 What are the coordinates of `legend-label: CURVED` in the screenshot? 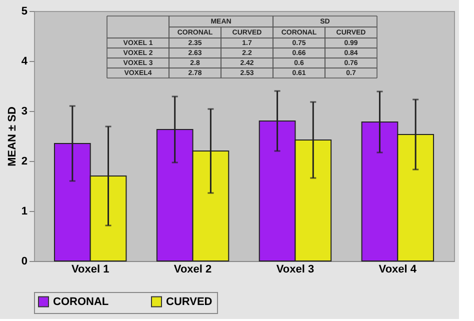 It's located at (189, 302).